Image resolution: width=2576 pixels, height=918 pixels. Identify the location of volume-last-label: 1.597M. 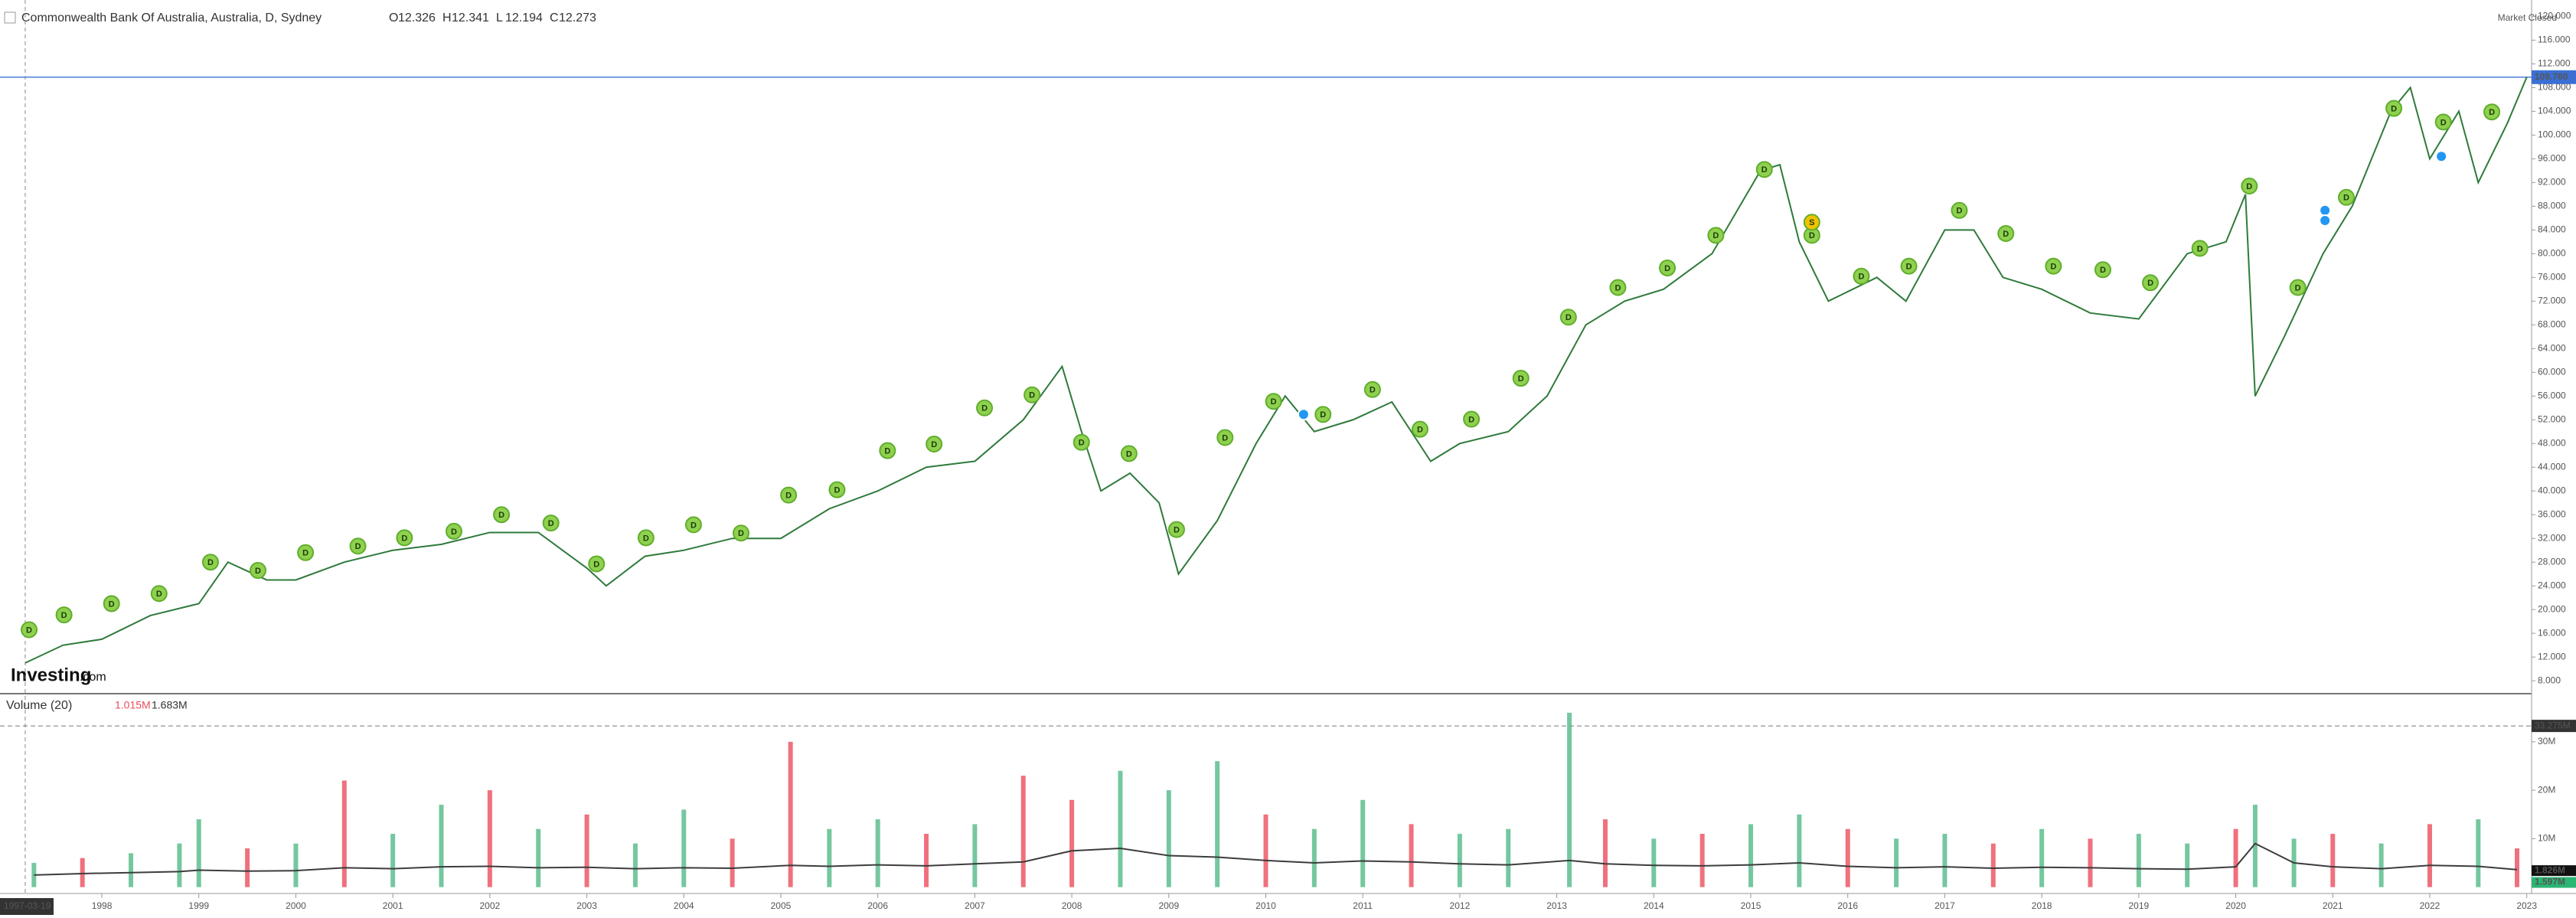
(2550, 882).